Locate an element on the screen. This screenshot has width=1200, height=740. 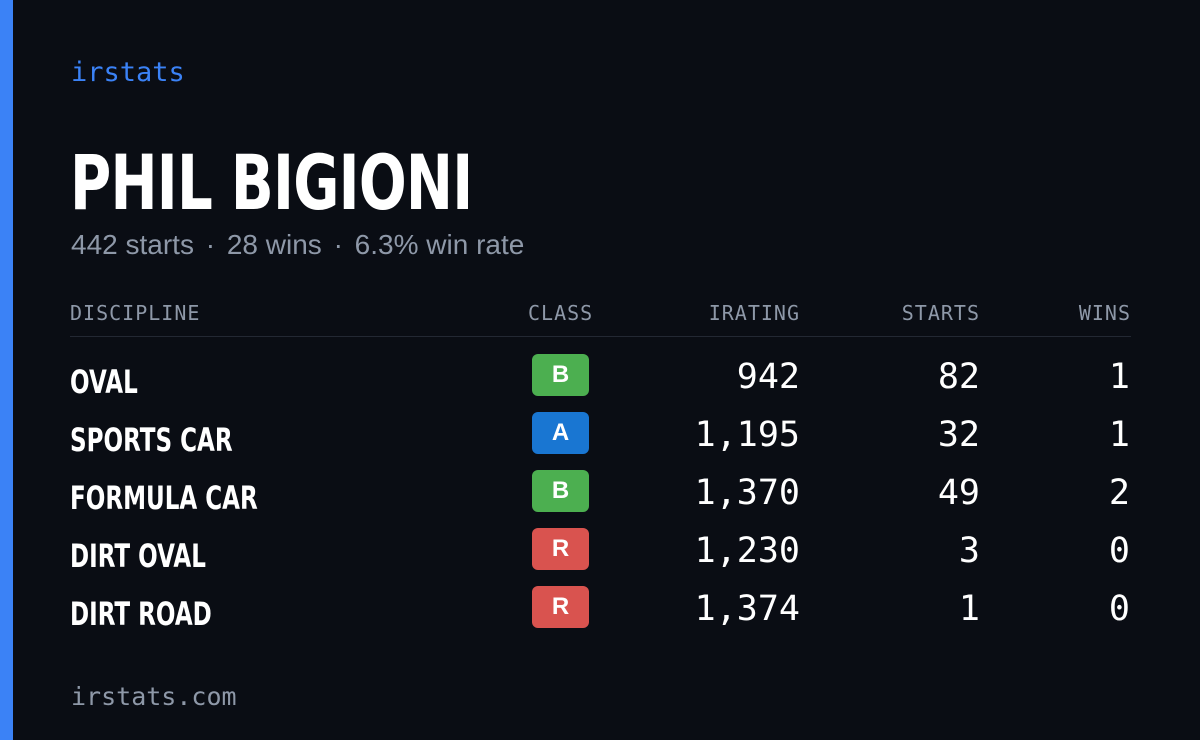
starts-value: 32 is located at coordinates (958, 435).